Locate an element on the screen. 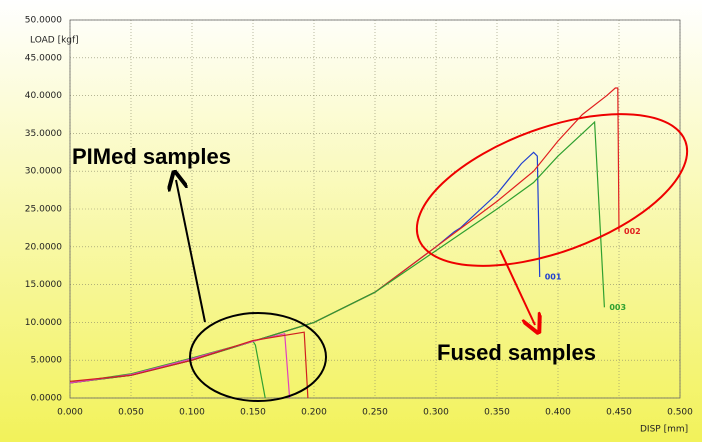 The width and height of the screenshot is (702, 442). x-tick-label: 0.150 is located at coordinates (253, 413).